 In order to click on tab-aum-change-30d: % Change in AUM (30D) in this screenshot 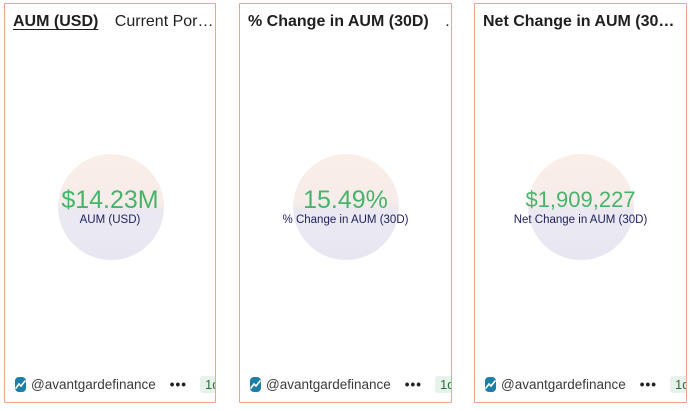, I will do `click(338, 21)`.